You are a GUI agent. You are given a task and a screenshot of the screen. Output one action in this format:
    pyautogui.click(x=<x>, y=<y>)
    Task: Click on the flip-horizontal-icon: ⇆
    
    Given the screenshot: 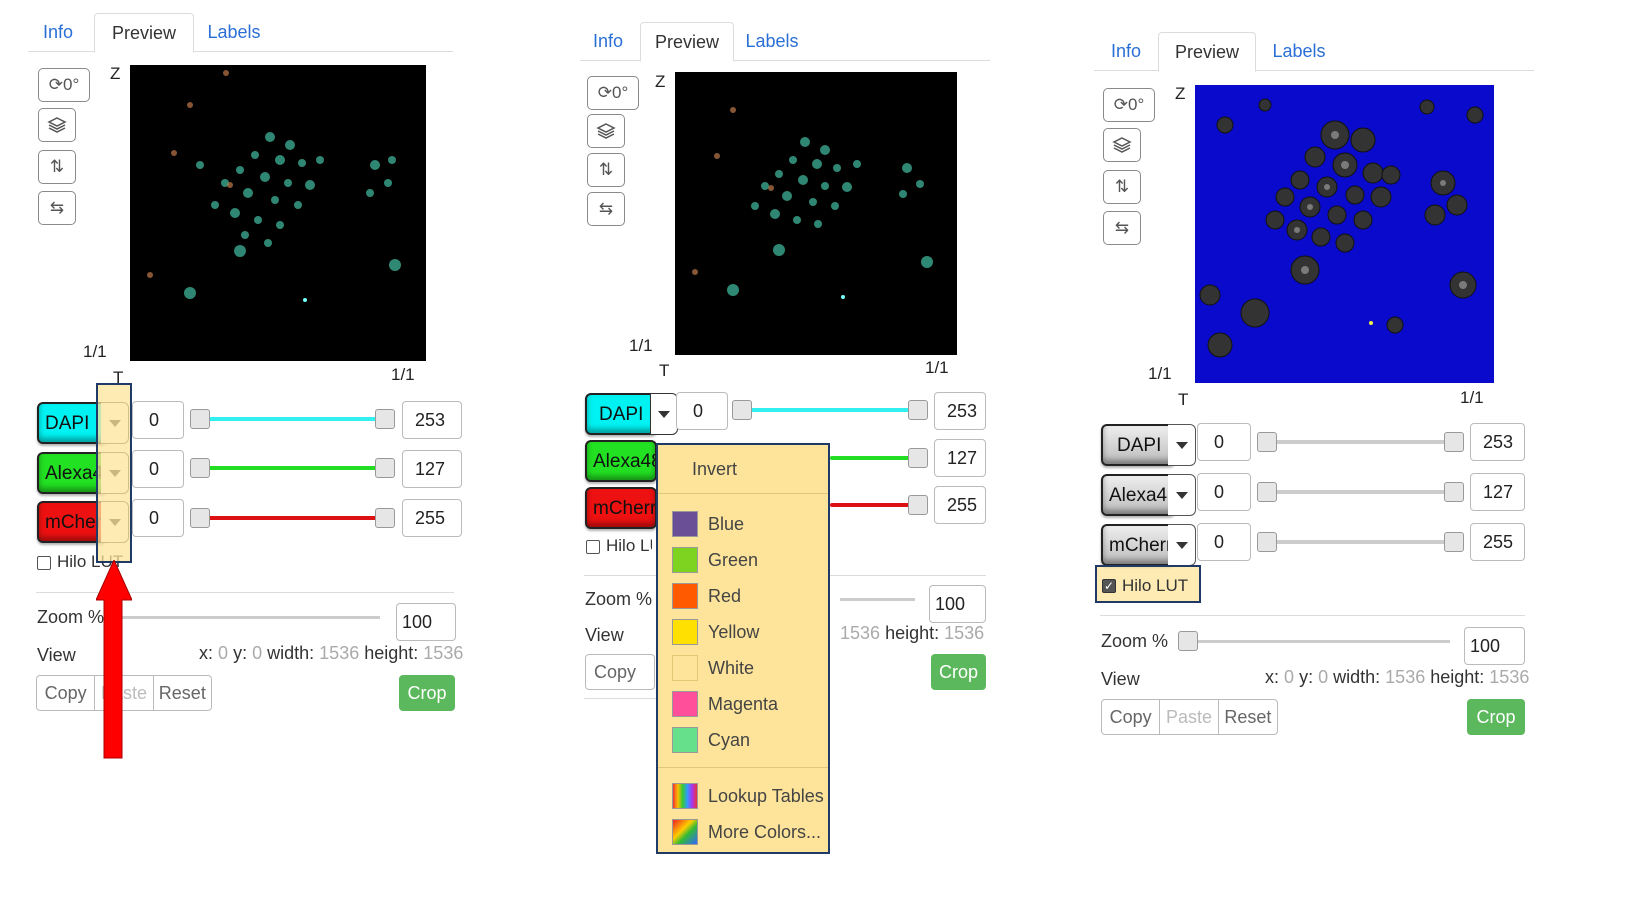 What is the action you would take?
    pyautogui.click(x=606, y=208)
    